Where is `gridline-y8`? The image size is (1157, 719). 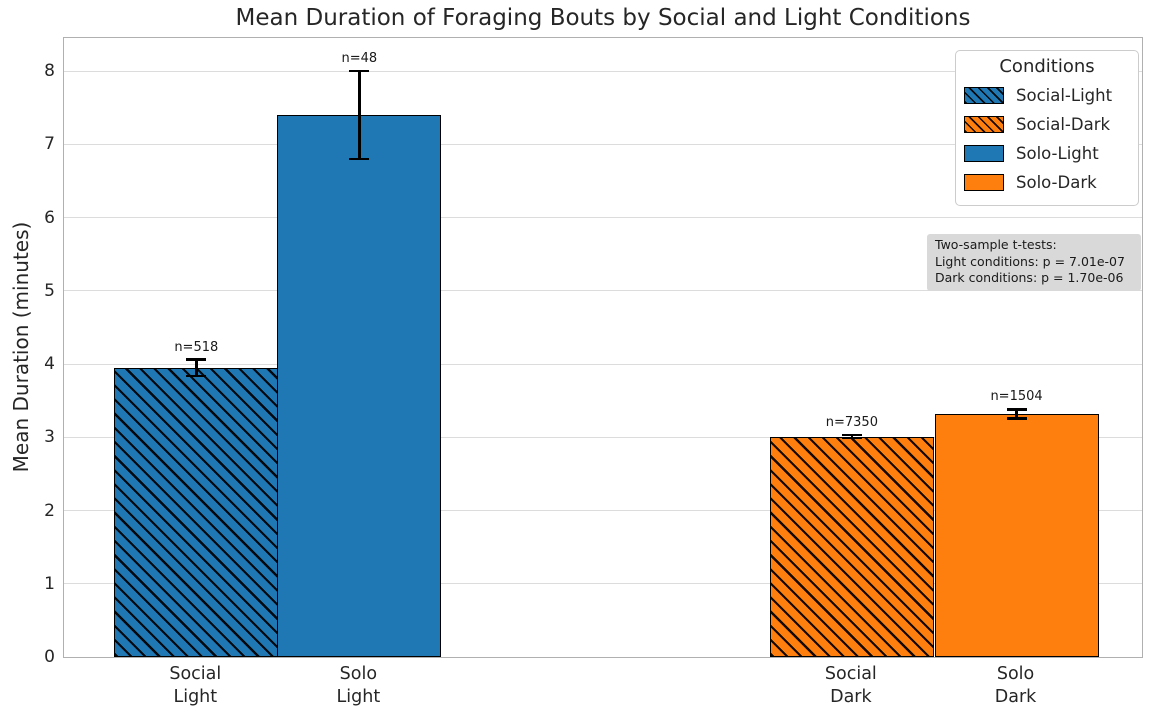 gridline-y8 is located at coordinates (603, 71).